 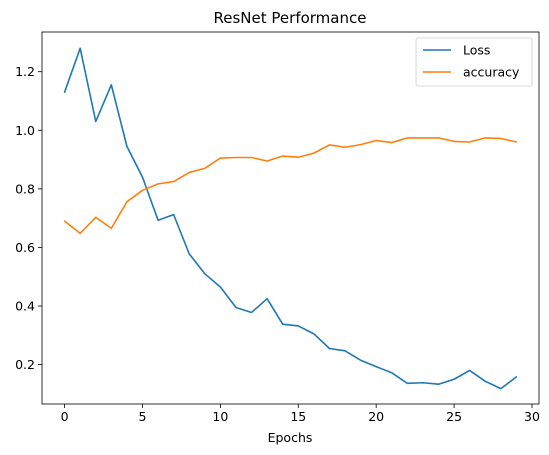 What do you see at coordinates (454, 416) in the screenshot?
I see `x-tick-label: 25` at bounding box center [454, 416].